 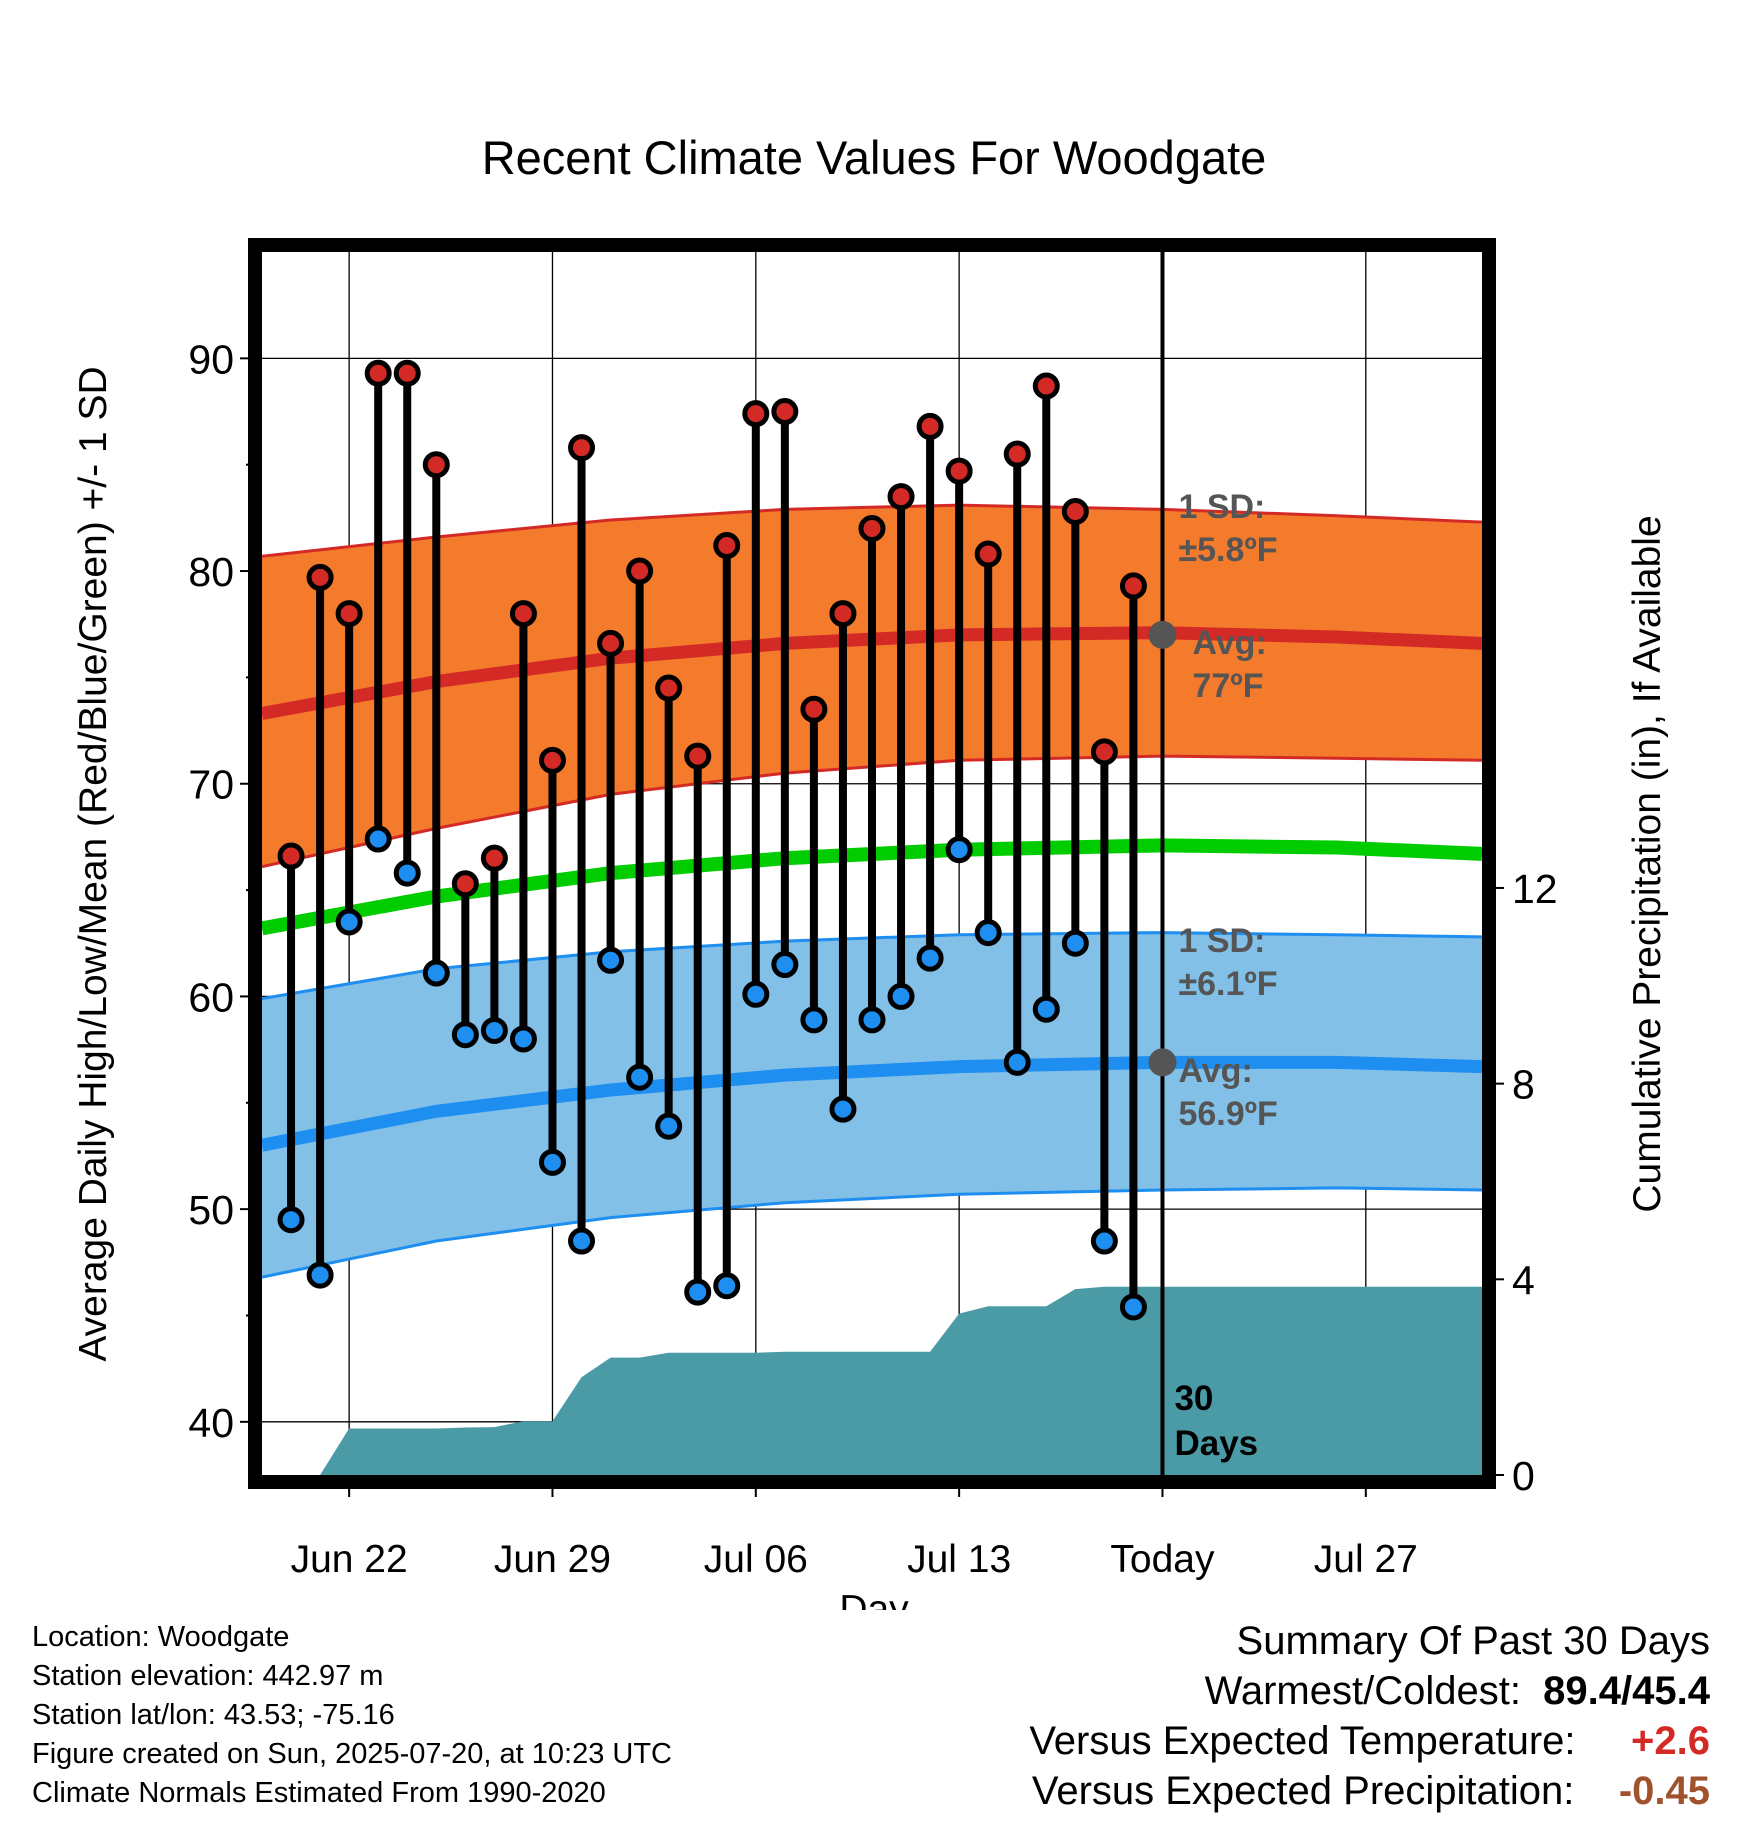 I want to click on x-tick-label: Today, so click(x=1162, y=1559).